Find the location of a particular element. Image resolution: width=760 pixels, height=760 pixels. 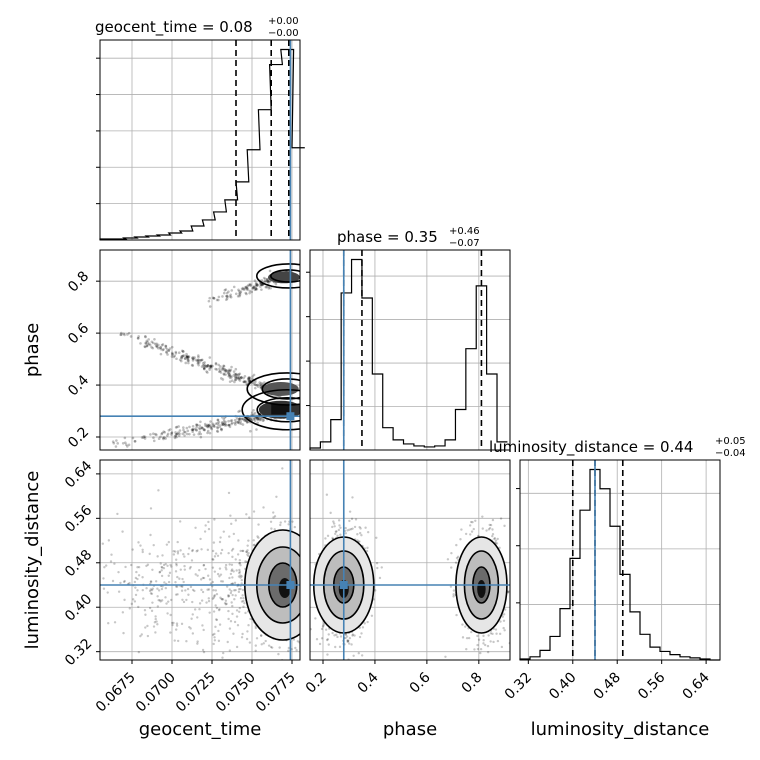

x-tick-label: 0.48 is located at coordinates (607, 686).